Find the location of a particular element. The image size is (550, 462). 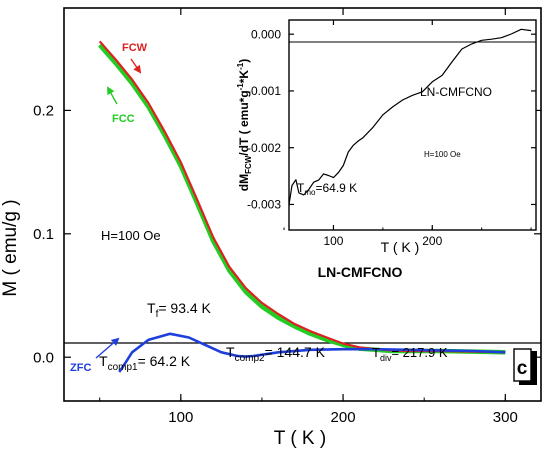

tf-label: Tf= 93.4 K is located at coordinates (179, 310).